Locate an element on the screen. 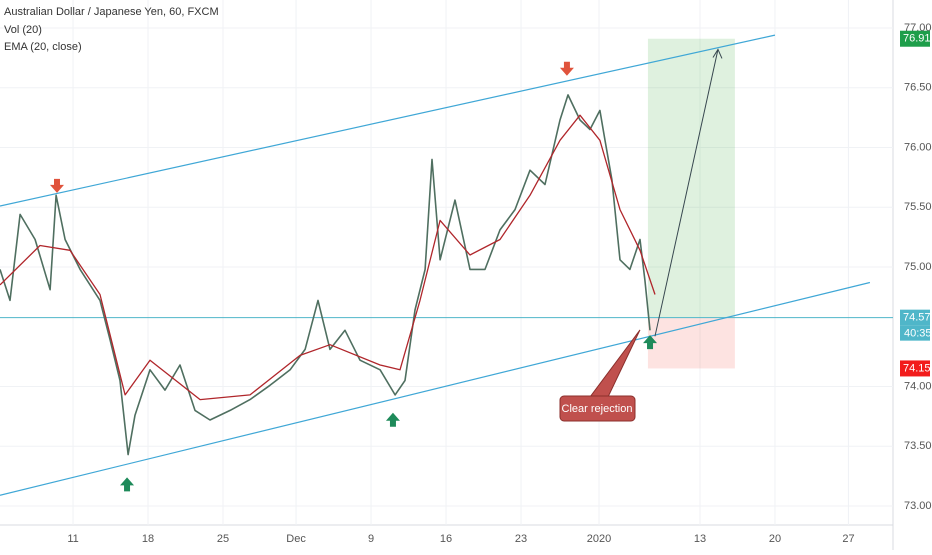 The width and height of the screenshot is (932, 555). indicator-label: Vol (20) is located at coordinates (23, 30).